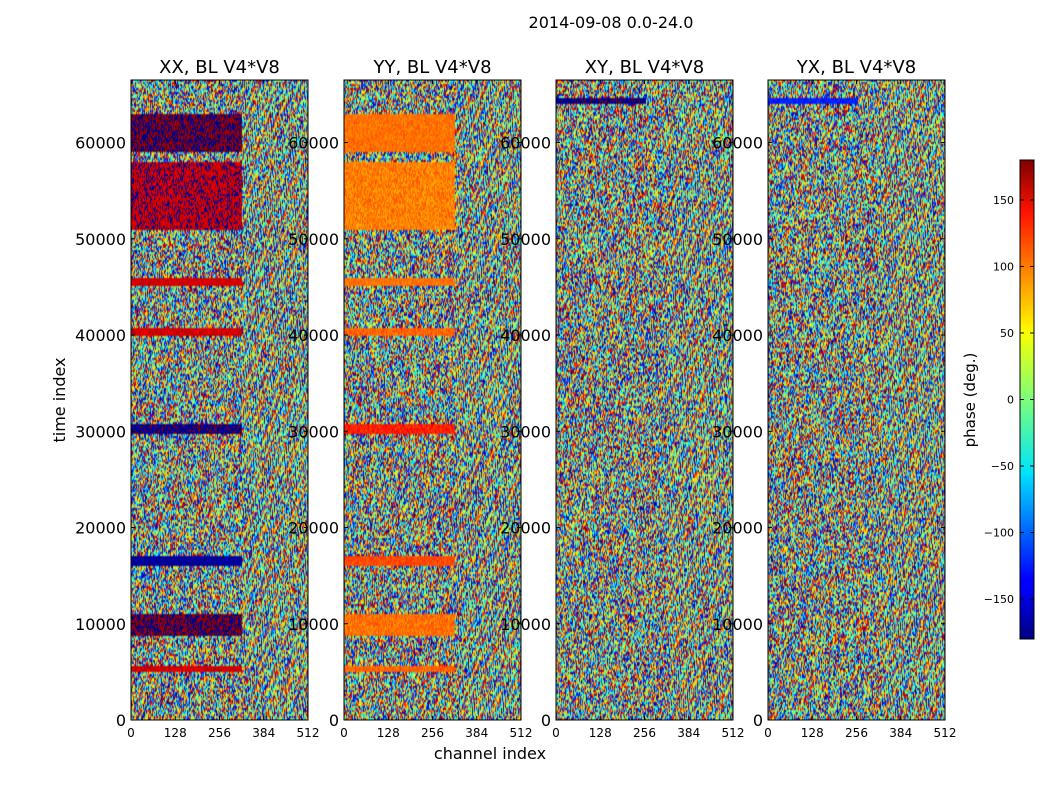  I want to click on colorbar-tick-label: −150, so click(999, 599).